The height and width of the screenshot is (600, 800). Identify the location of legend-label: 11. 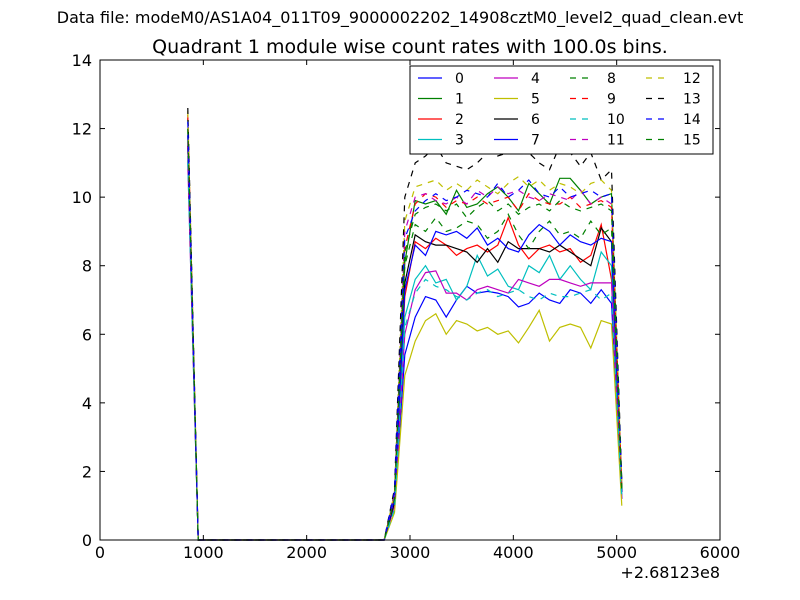
(616, 141).